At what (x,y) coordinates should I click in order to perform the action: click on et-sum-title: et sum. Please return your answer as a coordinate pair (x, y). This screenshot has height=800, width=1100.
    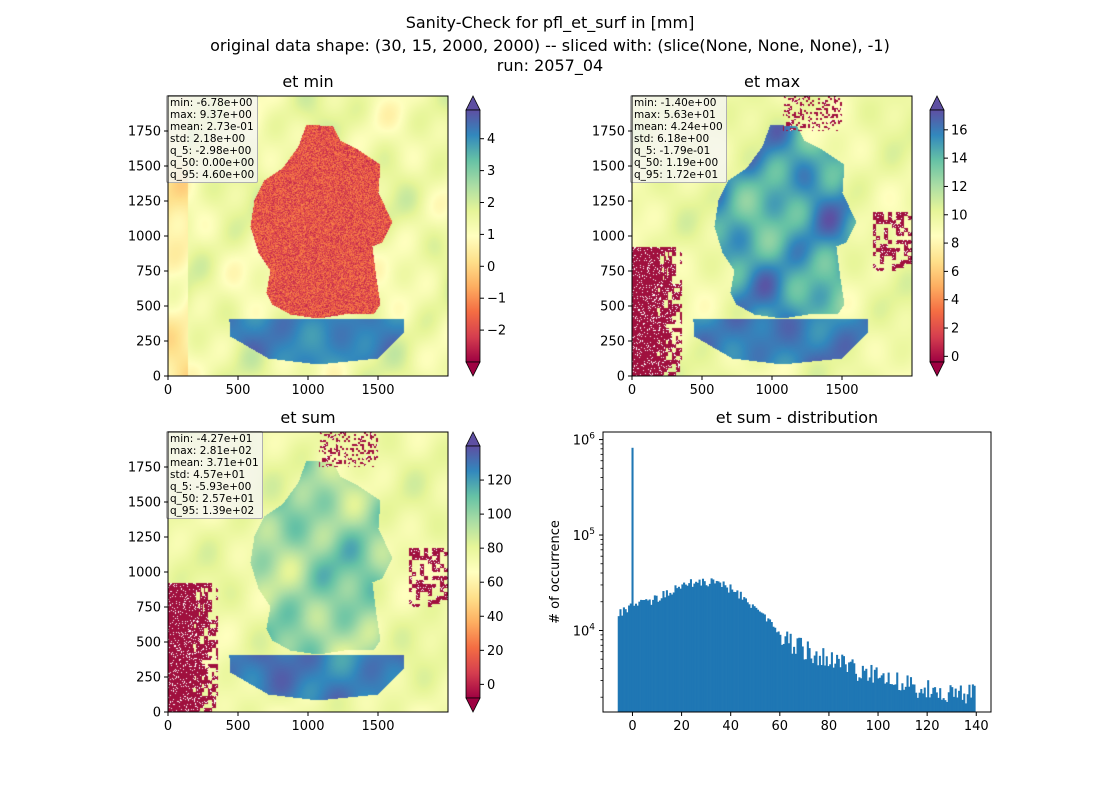
    Looking at the image, I should click on (308, 417).